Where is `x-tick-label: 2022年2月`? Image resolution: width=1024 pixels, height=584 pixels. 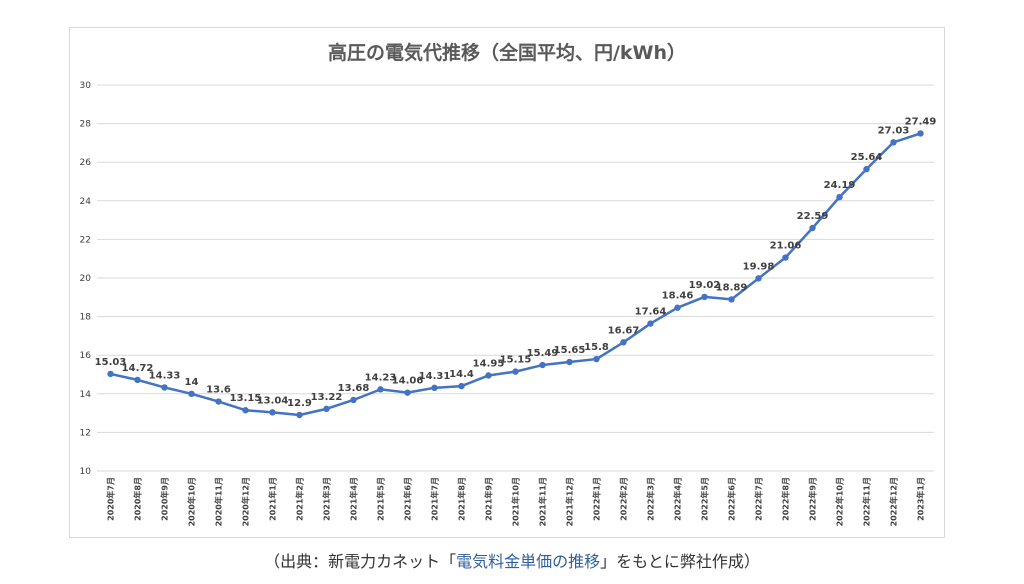 x-tick-label: 2022年2月 is located at coordinates (624, 499).